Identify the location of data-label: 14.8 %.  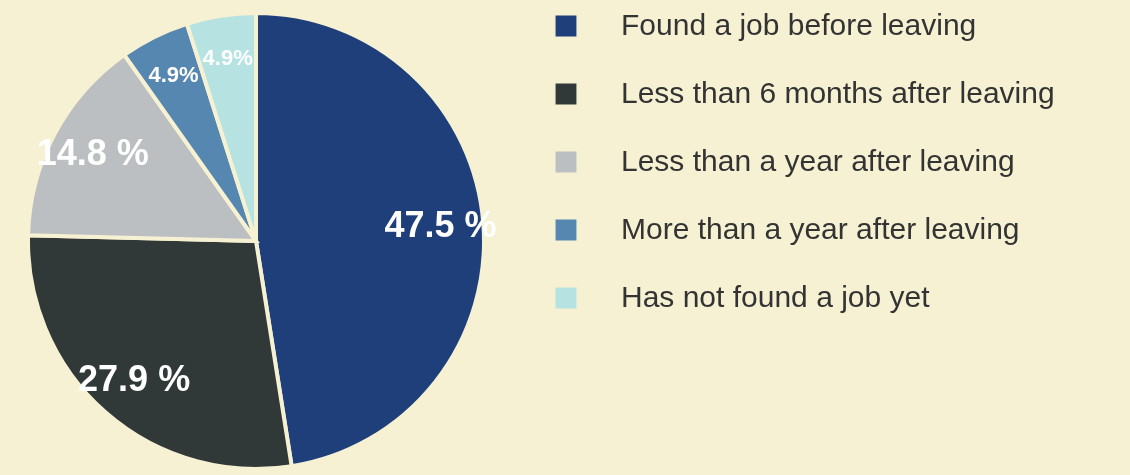
(92, 152).